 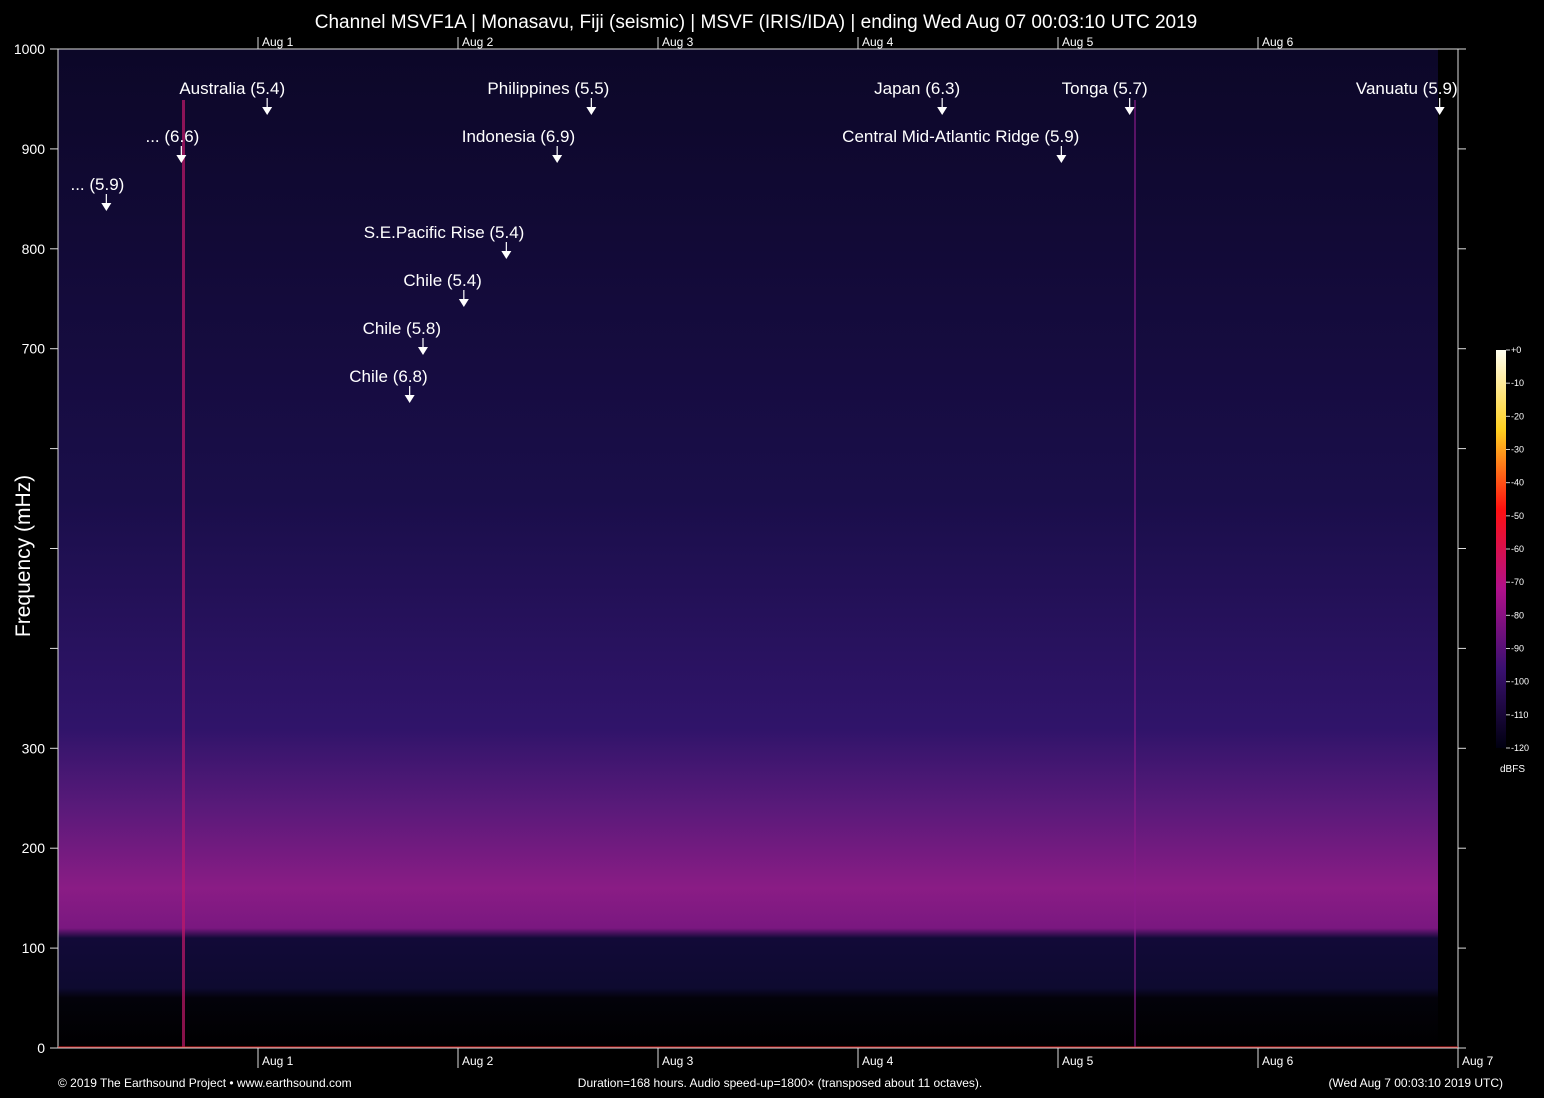 What do you see at coordinates (1517, 516) in the screenshot?
I see `colorbar-tick-label: -50` at bounding box center [1517, 516].